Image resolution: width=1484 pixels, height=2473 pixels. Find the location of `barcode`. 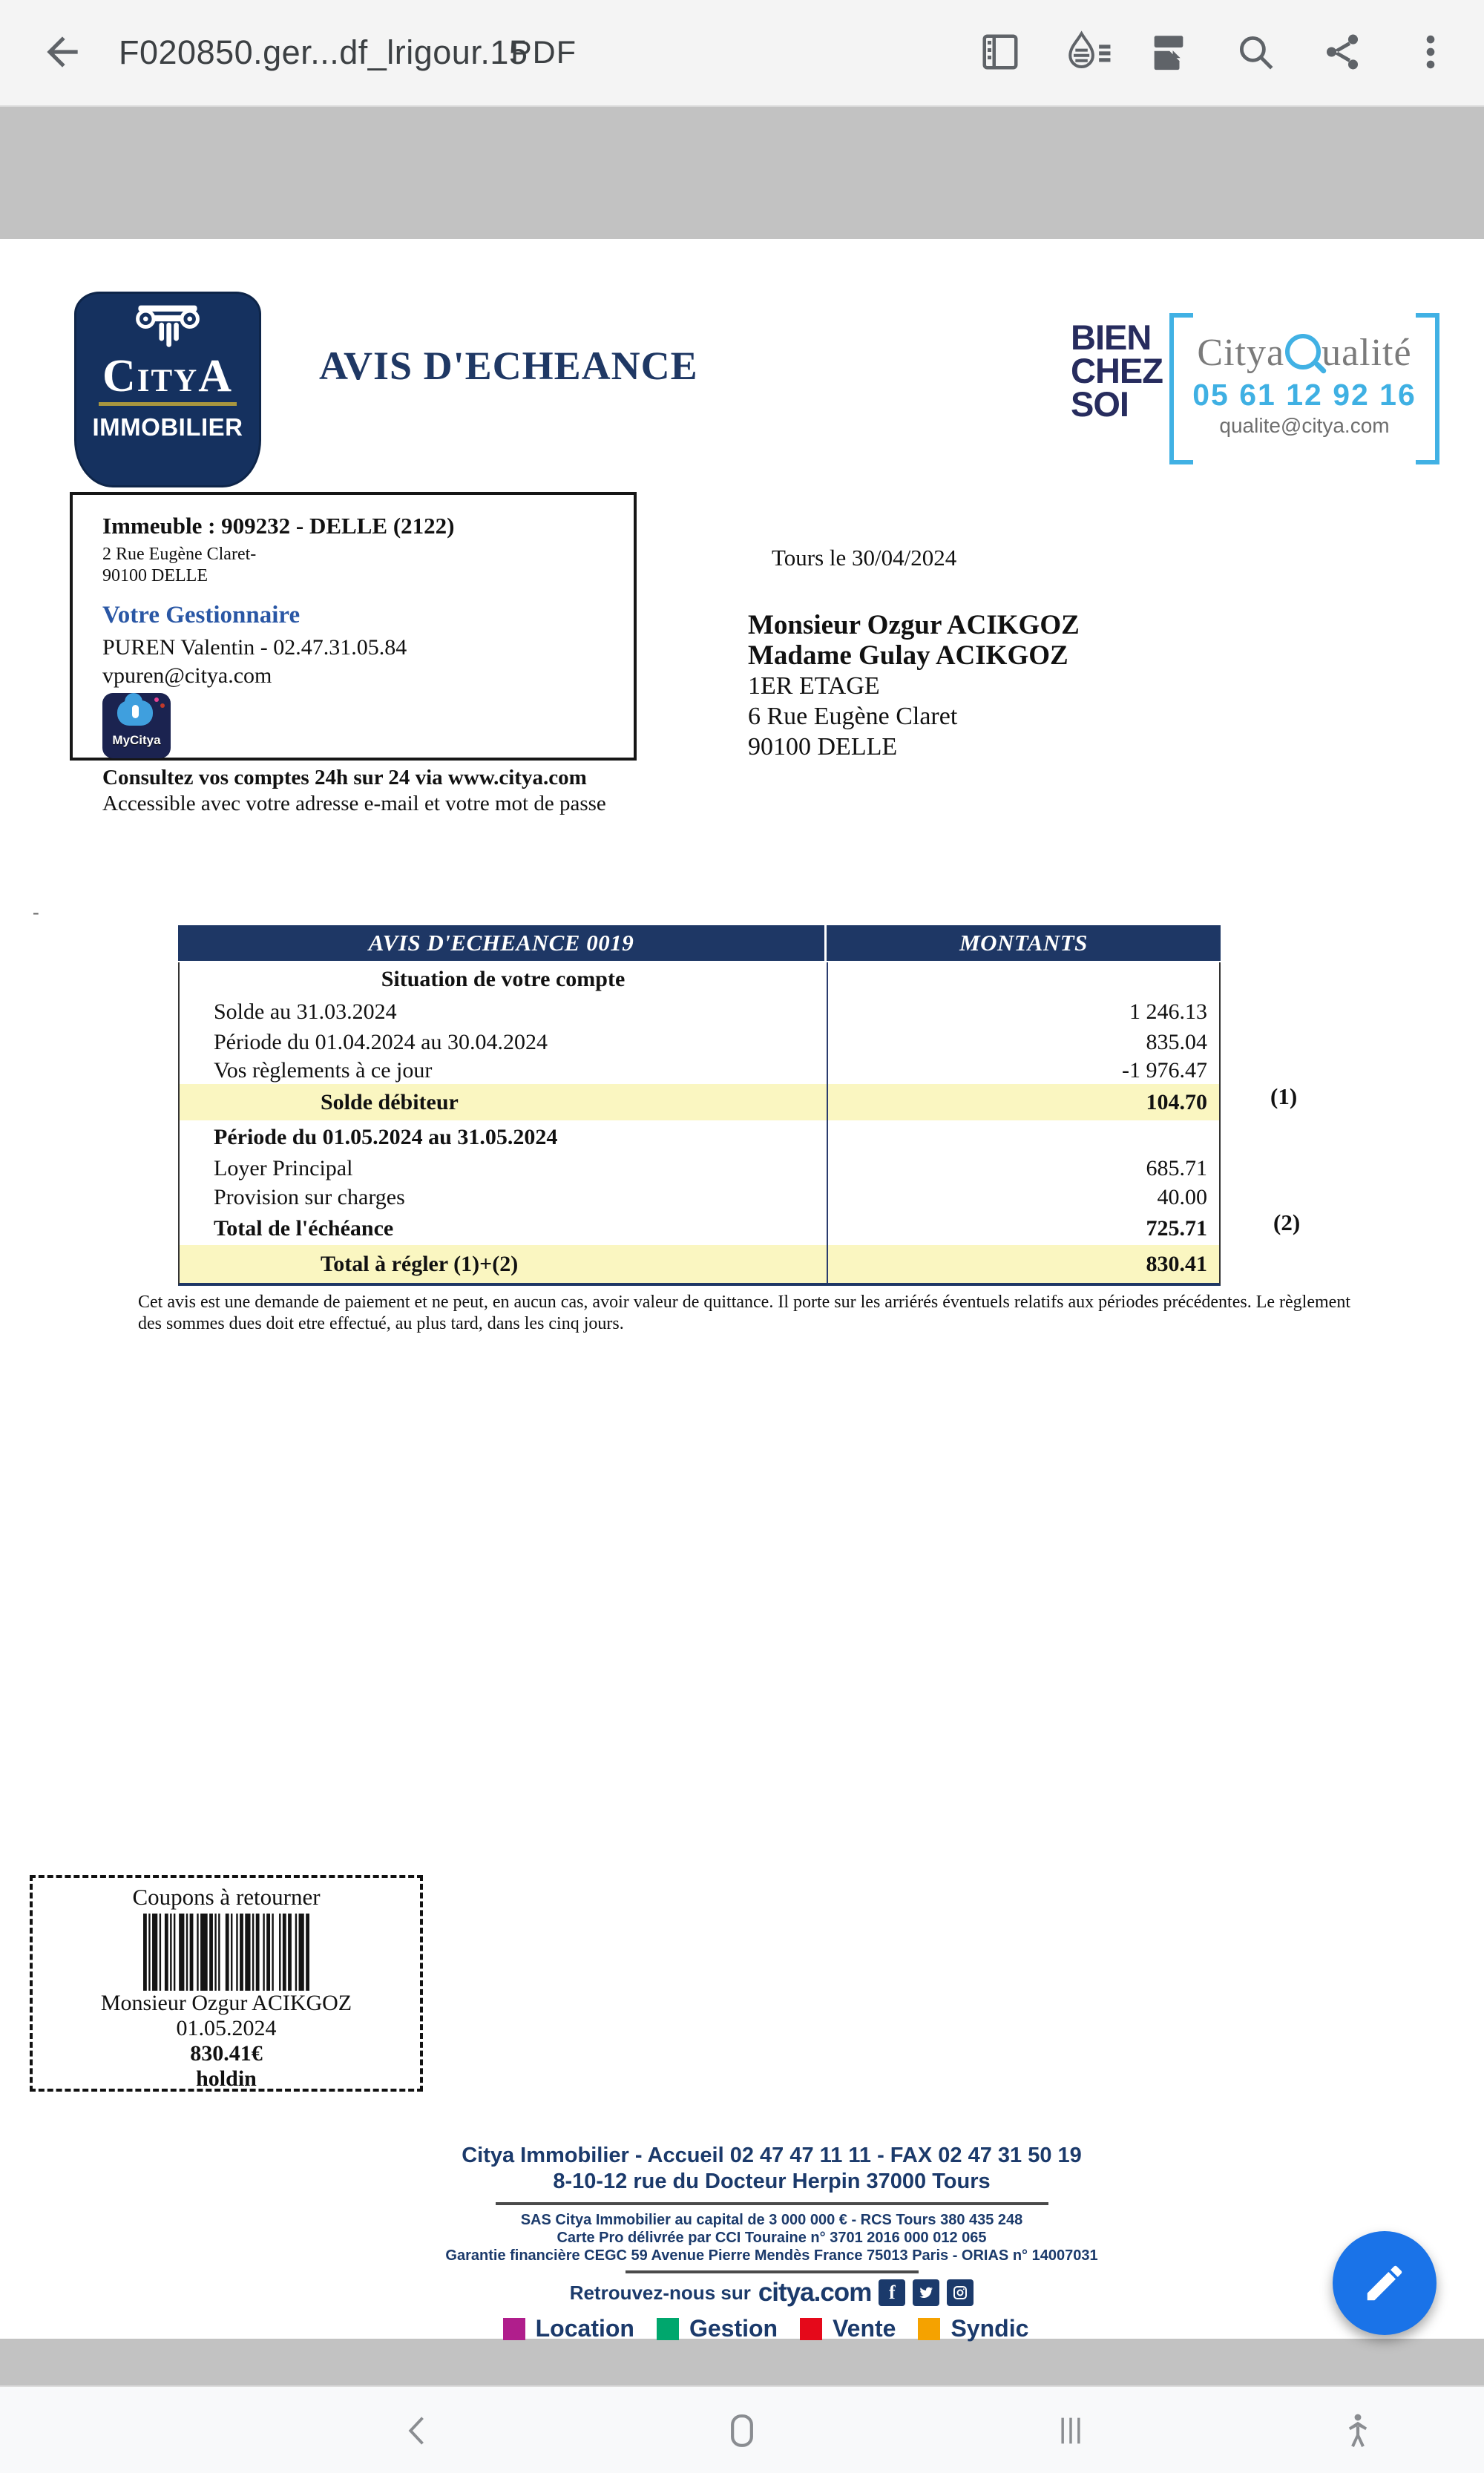

barcode is located at coordinates (226, 1952).